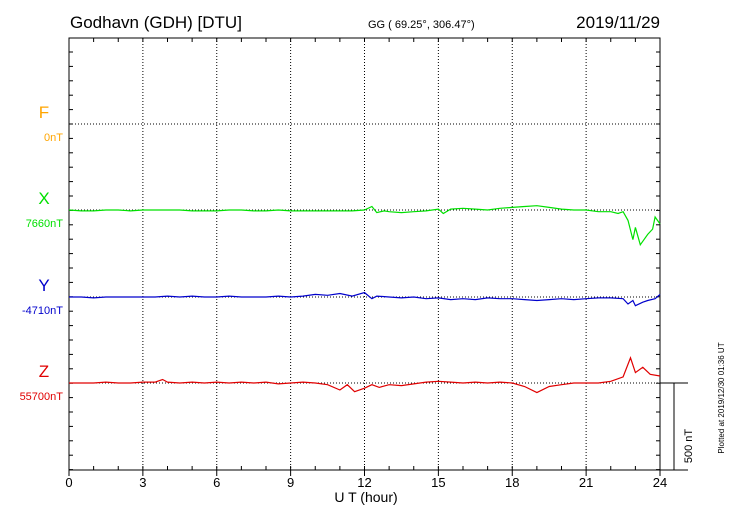  What do you see at coordinates (438, 482) in the screenshot?
I see `x-tick-label: 15` at bounding box center [438, 482].